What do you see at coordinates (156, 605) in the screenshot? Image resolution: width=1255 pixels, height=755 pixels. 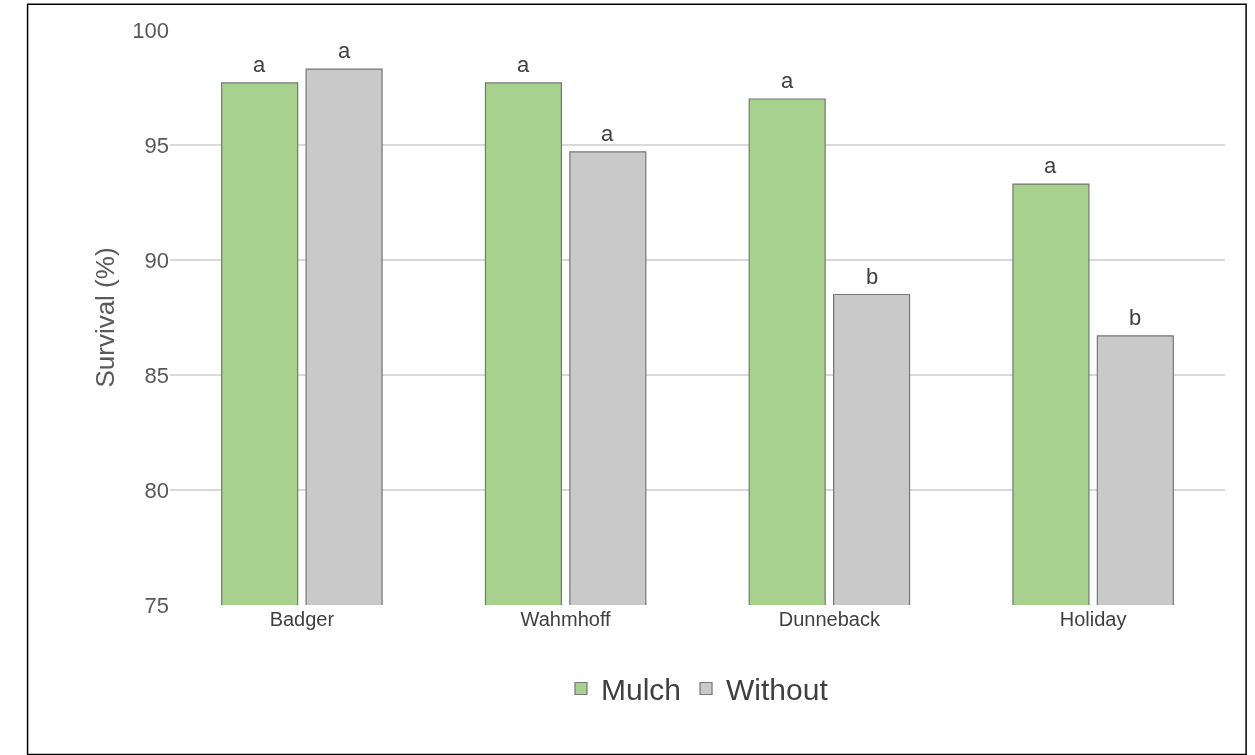 I see `y-tick-label: 75` at bounding box center [156, 605].